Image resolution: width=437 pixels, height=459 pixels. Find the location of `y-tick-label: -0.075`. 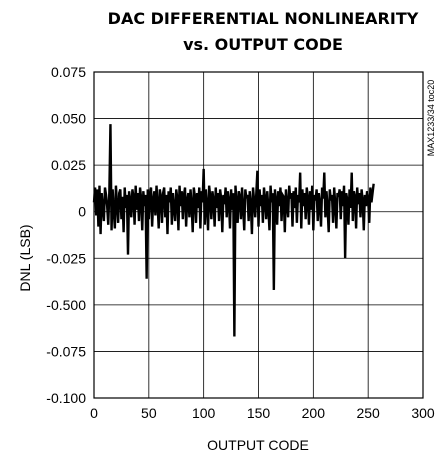

y-tick-label: -0.075 is located at coordinates (66, 351).